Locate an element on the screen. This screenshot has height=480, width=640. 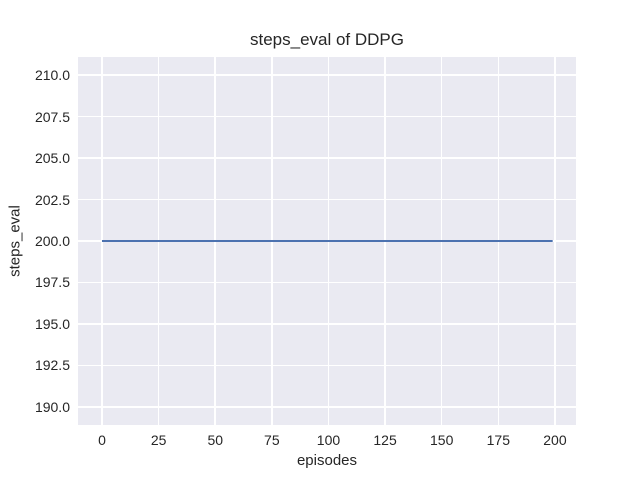
y-tick-label: 197.5 is located at coordinates (52, 282).